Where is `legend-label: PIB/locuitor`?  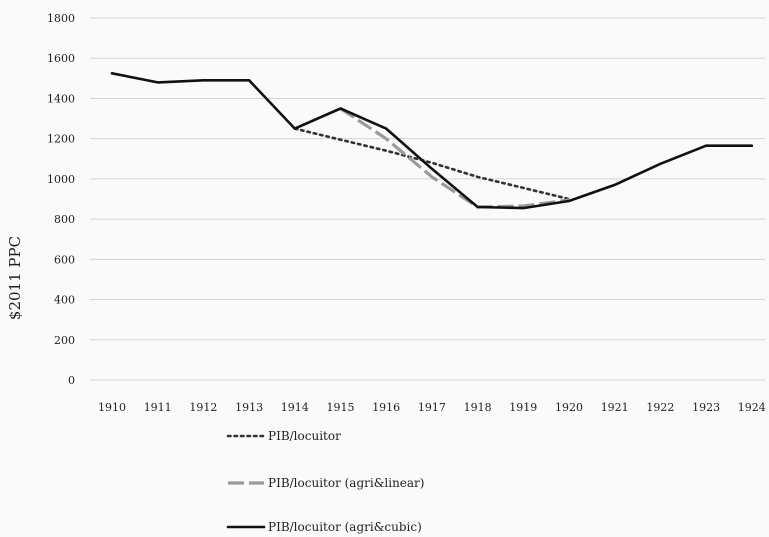
legend-label: PIB/locuitor is located at coordinates (304, 436).